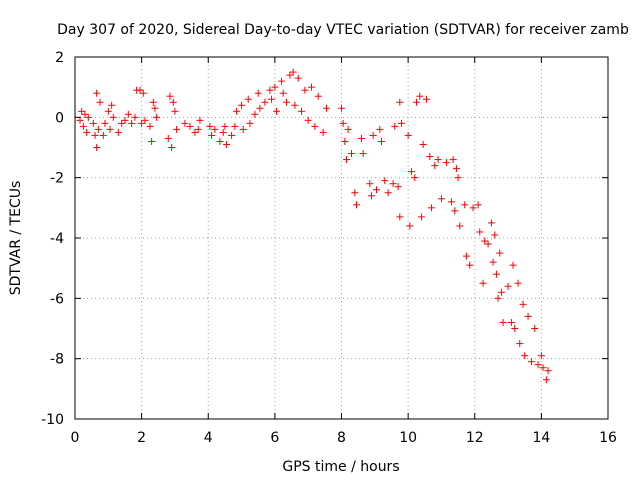  I want to click on x-tick-label: 0, so click(75, 438).